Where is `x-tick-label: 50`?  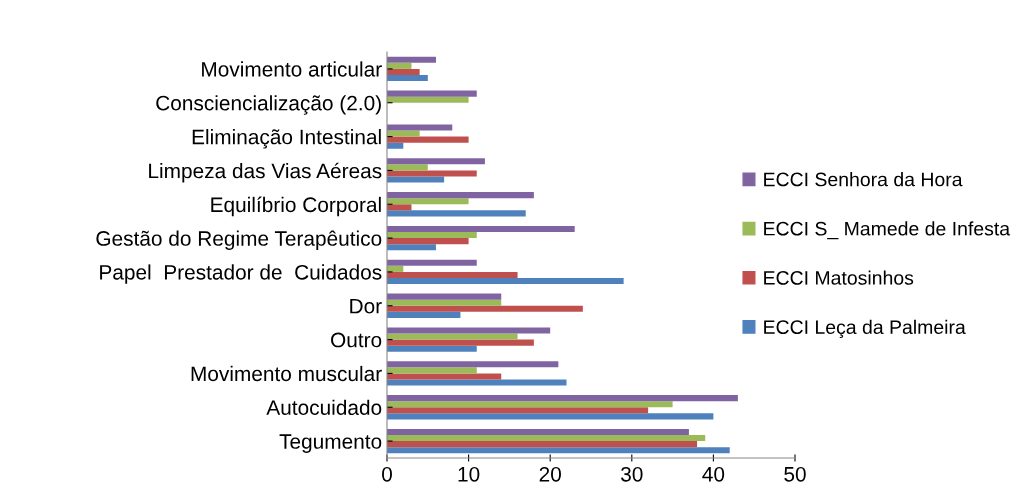 x-tick-label: 50 is located at coordinates (795, 474).